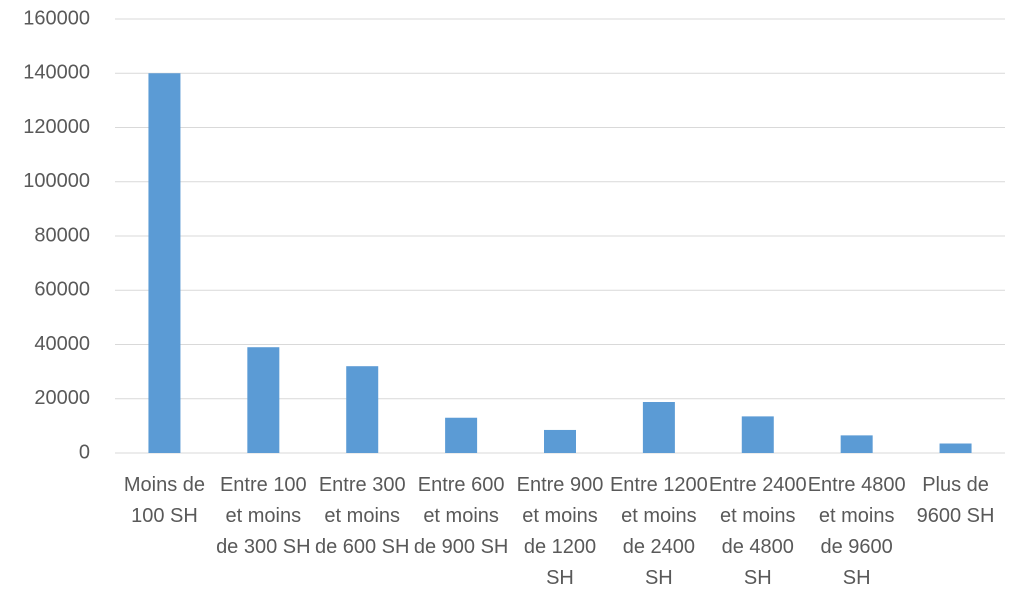 The image size is (1023, 603). What do you see at coordinates (658, 531) in the screenshot?
I see `x-tick-label: Entre 1200 et moins de 2400 SH` at bounding box center [658, 531].